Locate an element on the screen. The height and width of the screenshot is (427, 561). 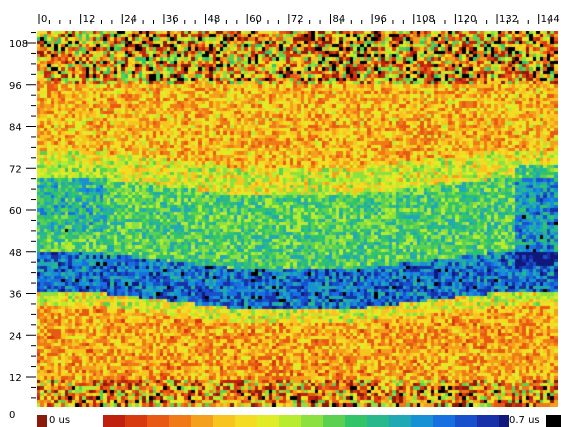
y-tick-label: 12 is located at coordinates (15, 378).